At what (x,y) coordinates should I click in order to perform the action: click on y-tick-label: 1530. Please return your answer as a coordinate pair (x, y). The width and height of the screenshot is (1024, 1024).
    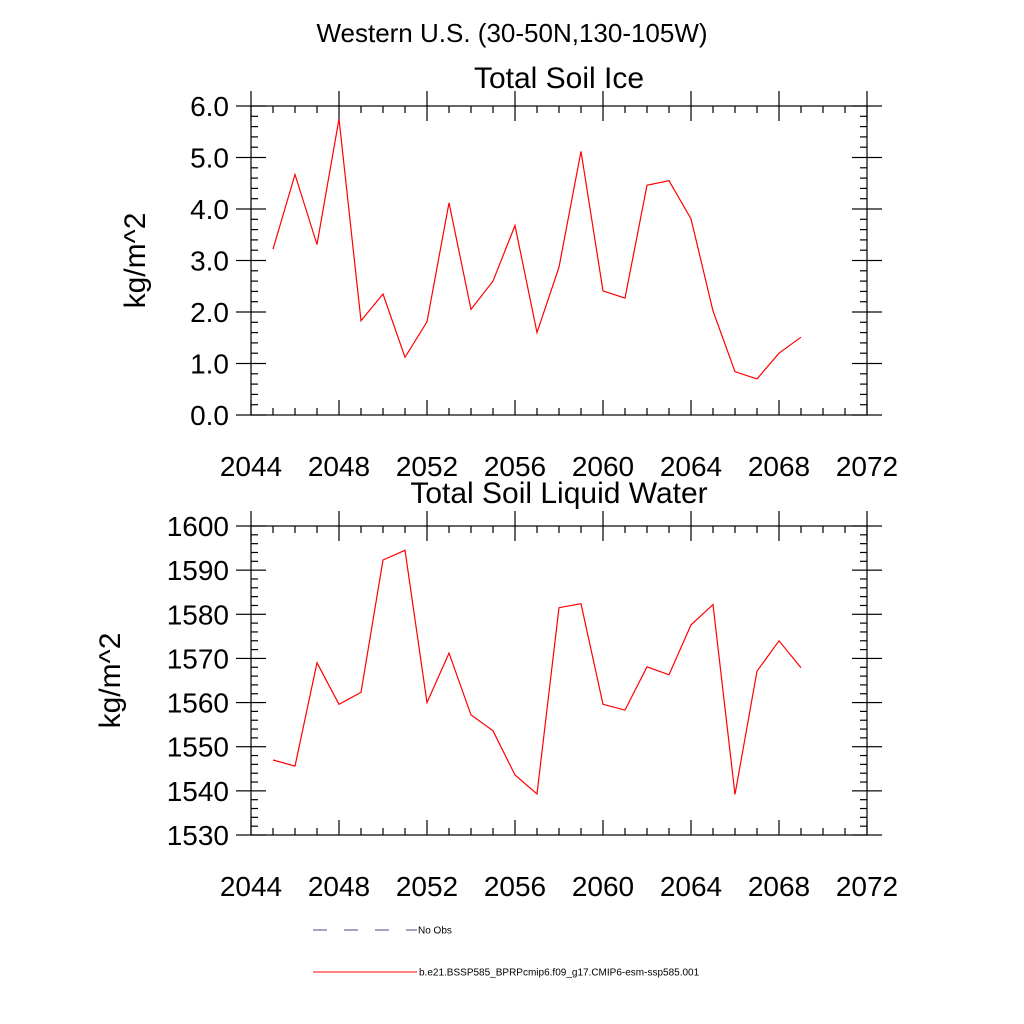
    Looking at the image, I should click on (198, 835).